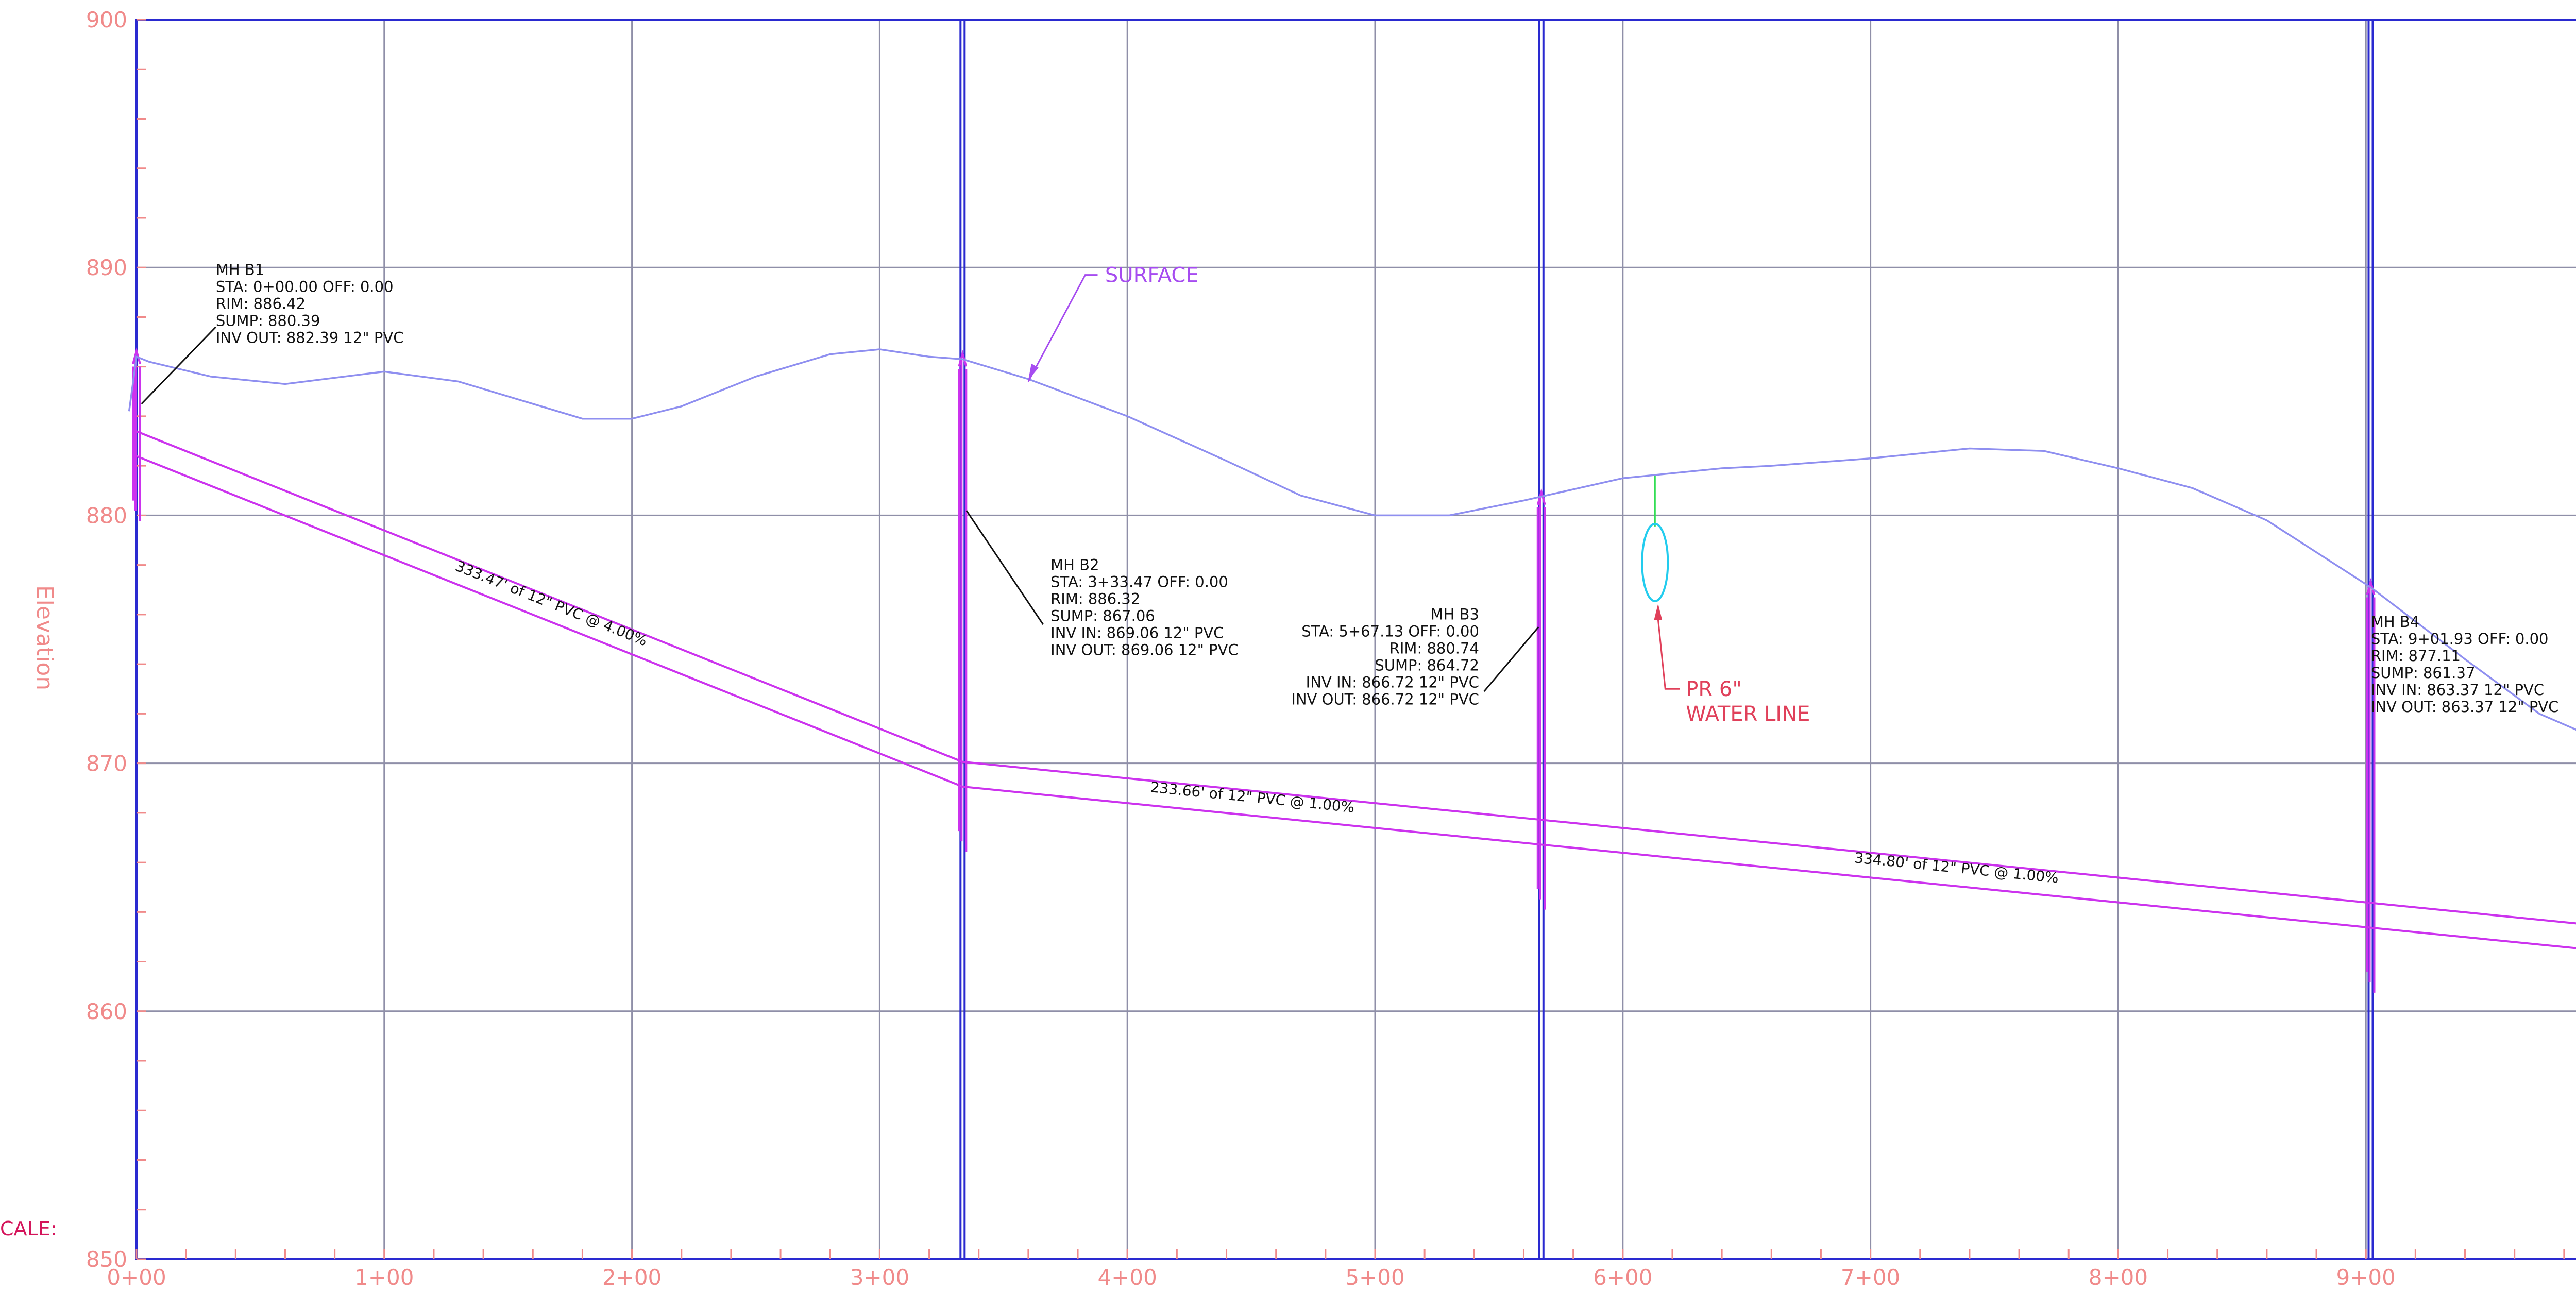 The image size is (2576, 1306). What do you see at coordinates (879, 1277) in the screenshot?
I see `x-tick-label: 3+00` at bounding box center [879, 1277].